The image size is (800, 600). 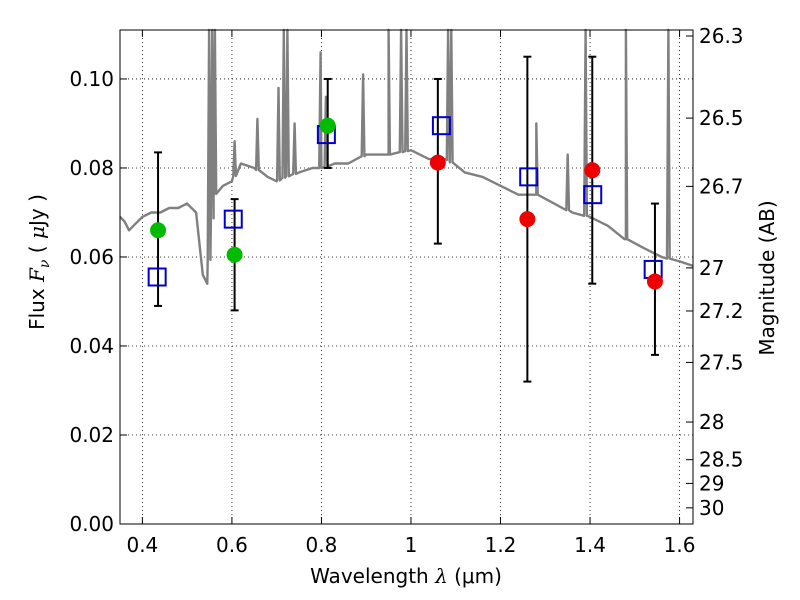 I want to click on y2-tick-label: 29, so click(x=711, y=483).